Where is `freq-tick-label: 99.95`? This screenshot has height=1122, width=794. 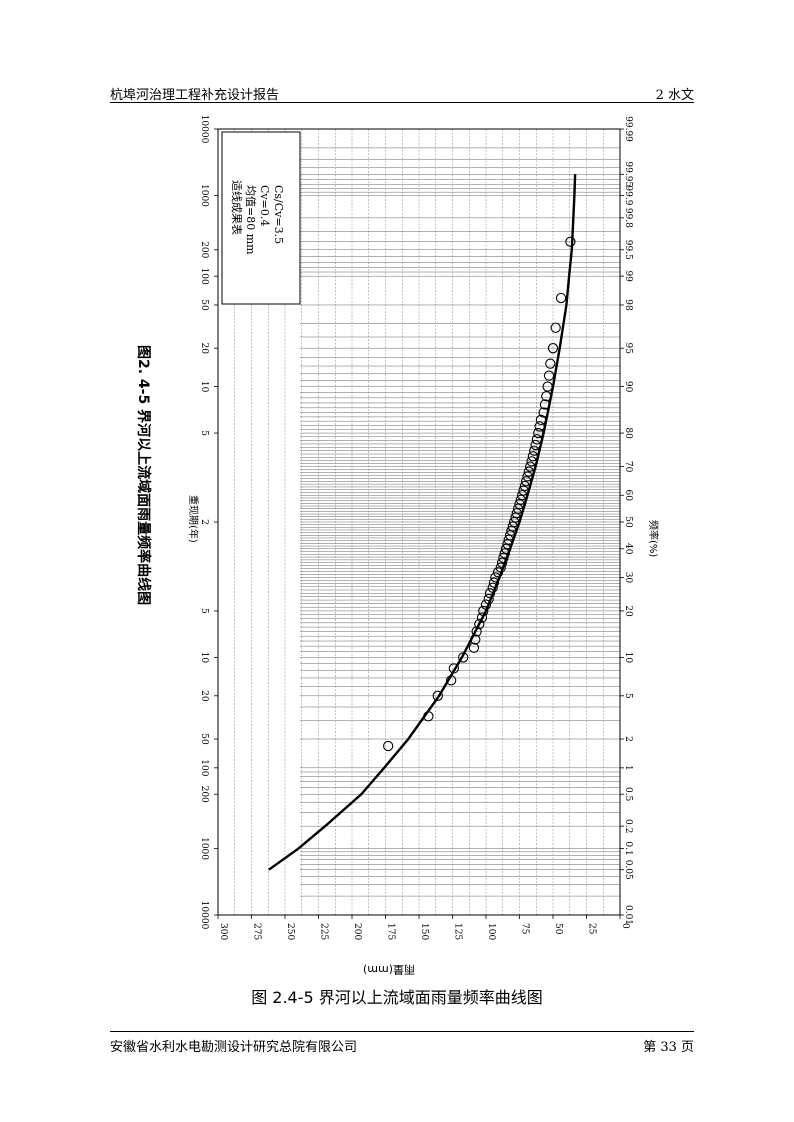
freq-tick-label: 99.95 is located at coordinates (628, 174).